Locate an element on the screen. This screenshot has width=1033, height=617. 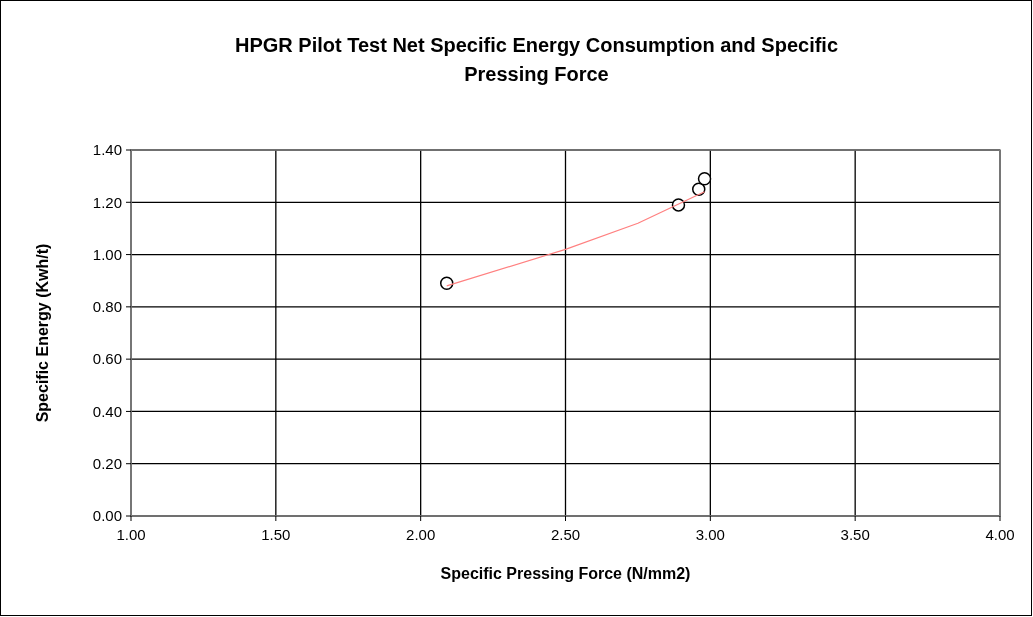
x-tick-label: 4.00 is located at coordinates (1000, 534).